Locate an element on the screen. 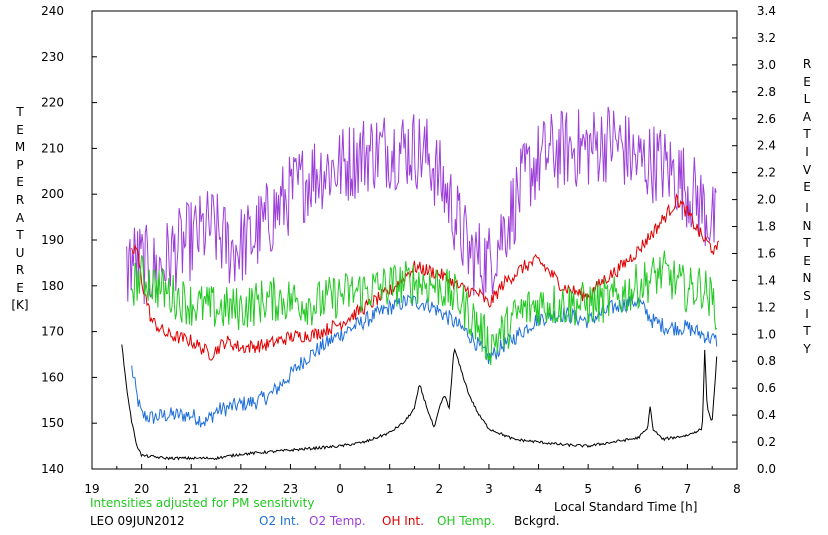 The image size is (828, 535). left-tick-label: 170 is located at coordinates (52, 332).